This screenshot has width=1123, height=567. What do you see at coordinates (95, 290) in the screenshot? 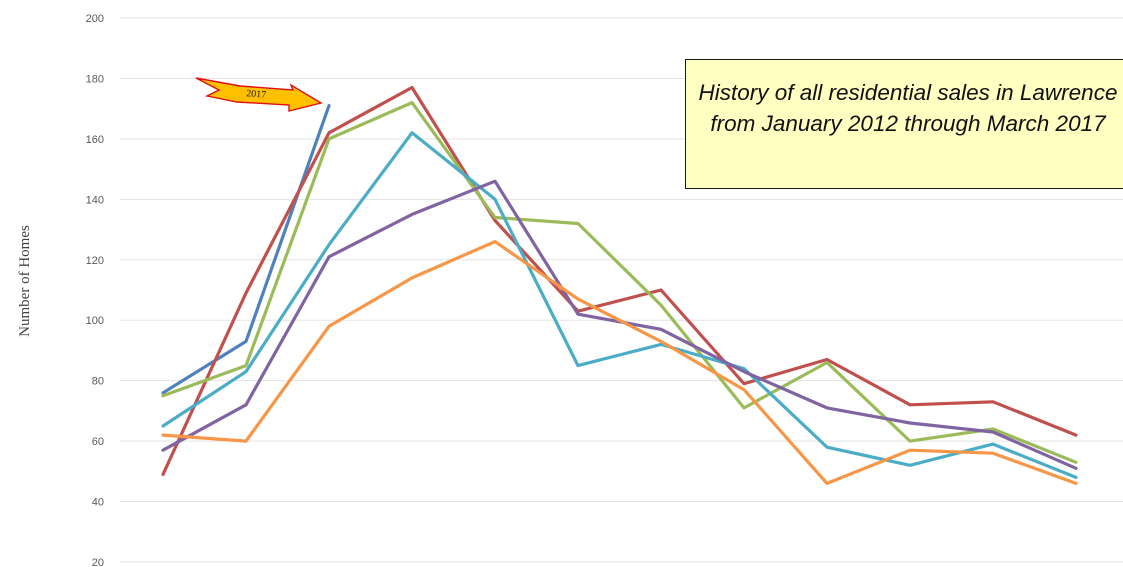
I see `y-axis-ticks: 20 40 60 80 100 120 140 160 180 200` at bounding box center [95, 290].